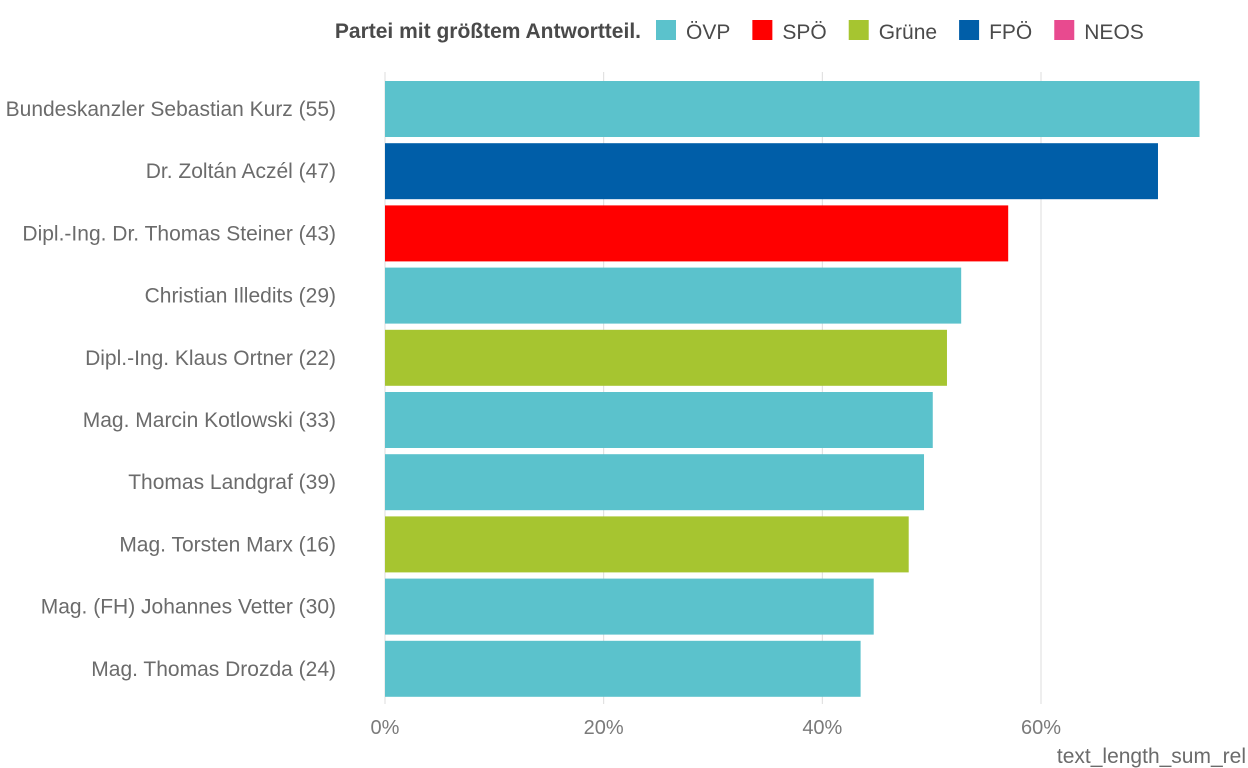 This screenshot has height=768, width=1248. Describe the element at coordinates (188, 607) in the screenshot. I see `category-label: Mag. (FH) Johannes Vetter (30)` at that location.